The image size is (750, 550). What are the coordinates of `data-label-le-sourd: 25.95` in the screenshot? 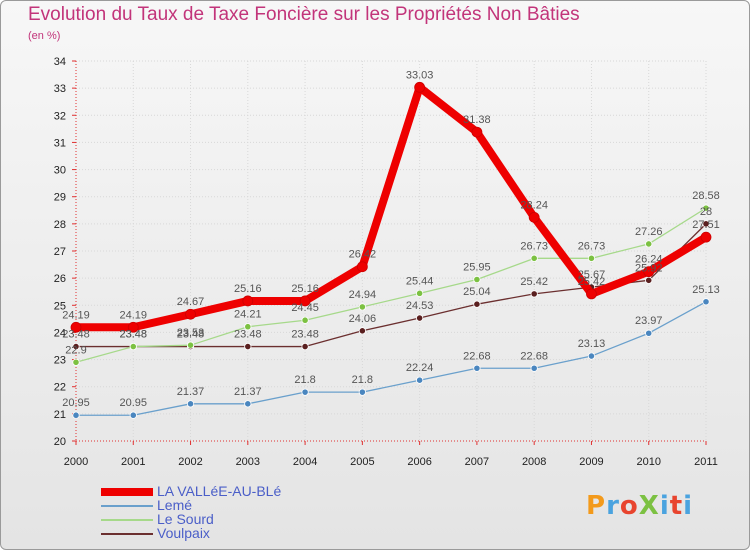 It's located at (477, 268).